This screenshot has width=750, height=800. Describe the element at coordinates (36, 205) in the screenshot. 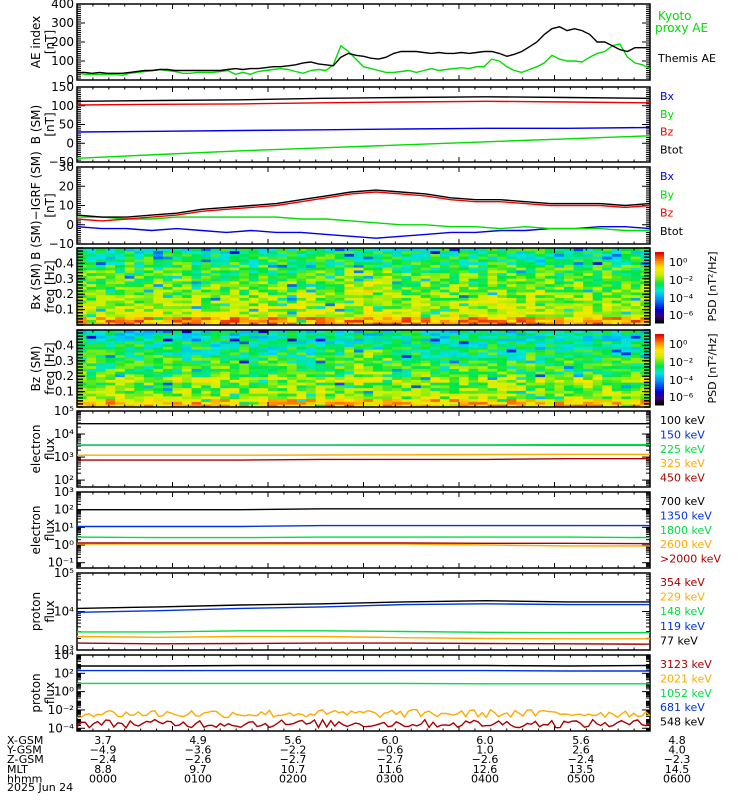

I see `y-axis-label: B (SM)−IGRF (SM)` at that location.